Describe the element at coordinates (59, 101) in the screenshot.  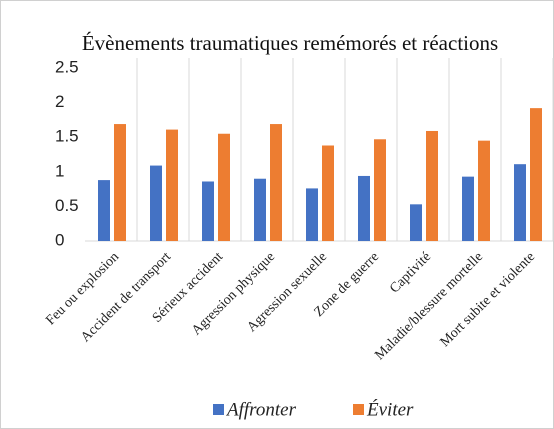
I see `y-tick-label: 2` at that location.